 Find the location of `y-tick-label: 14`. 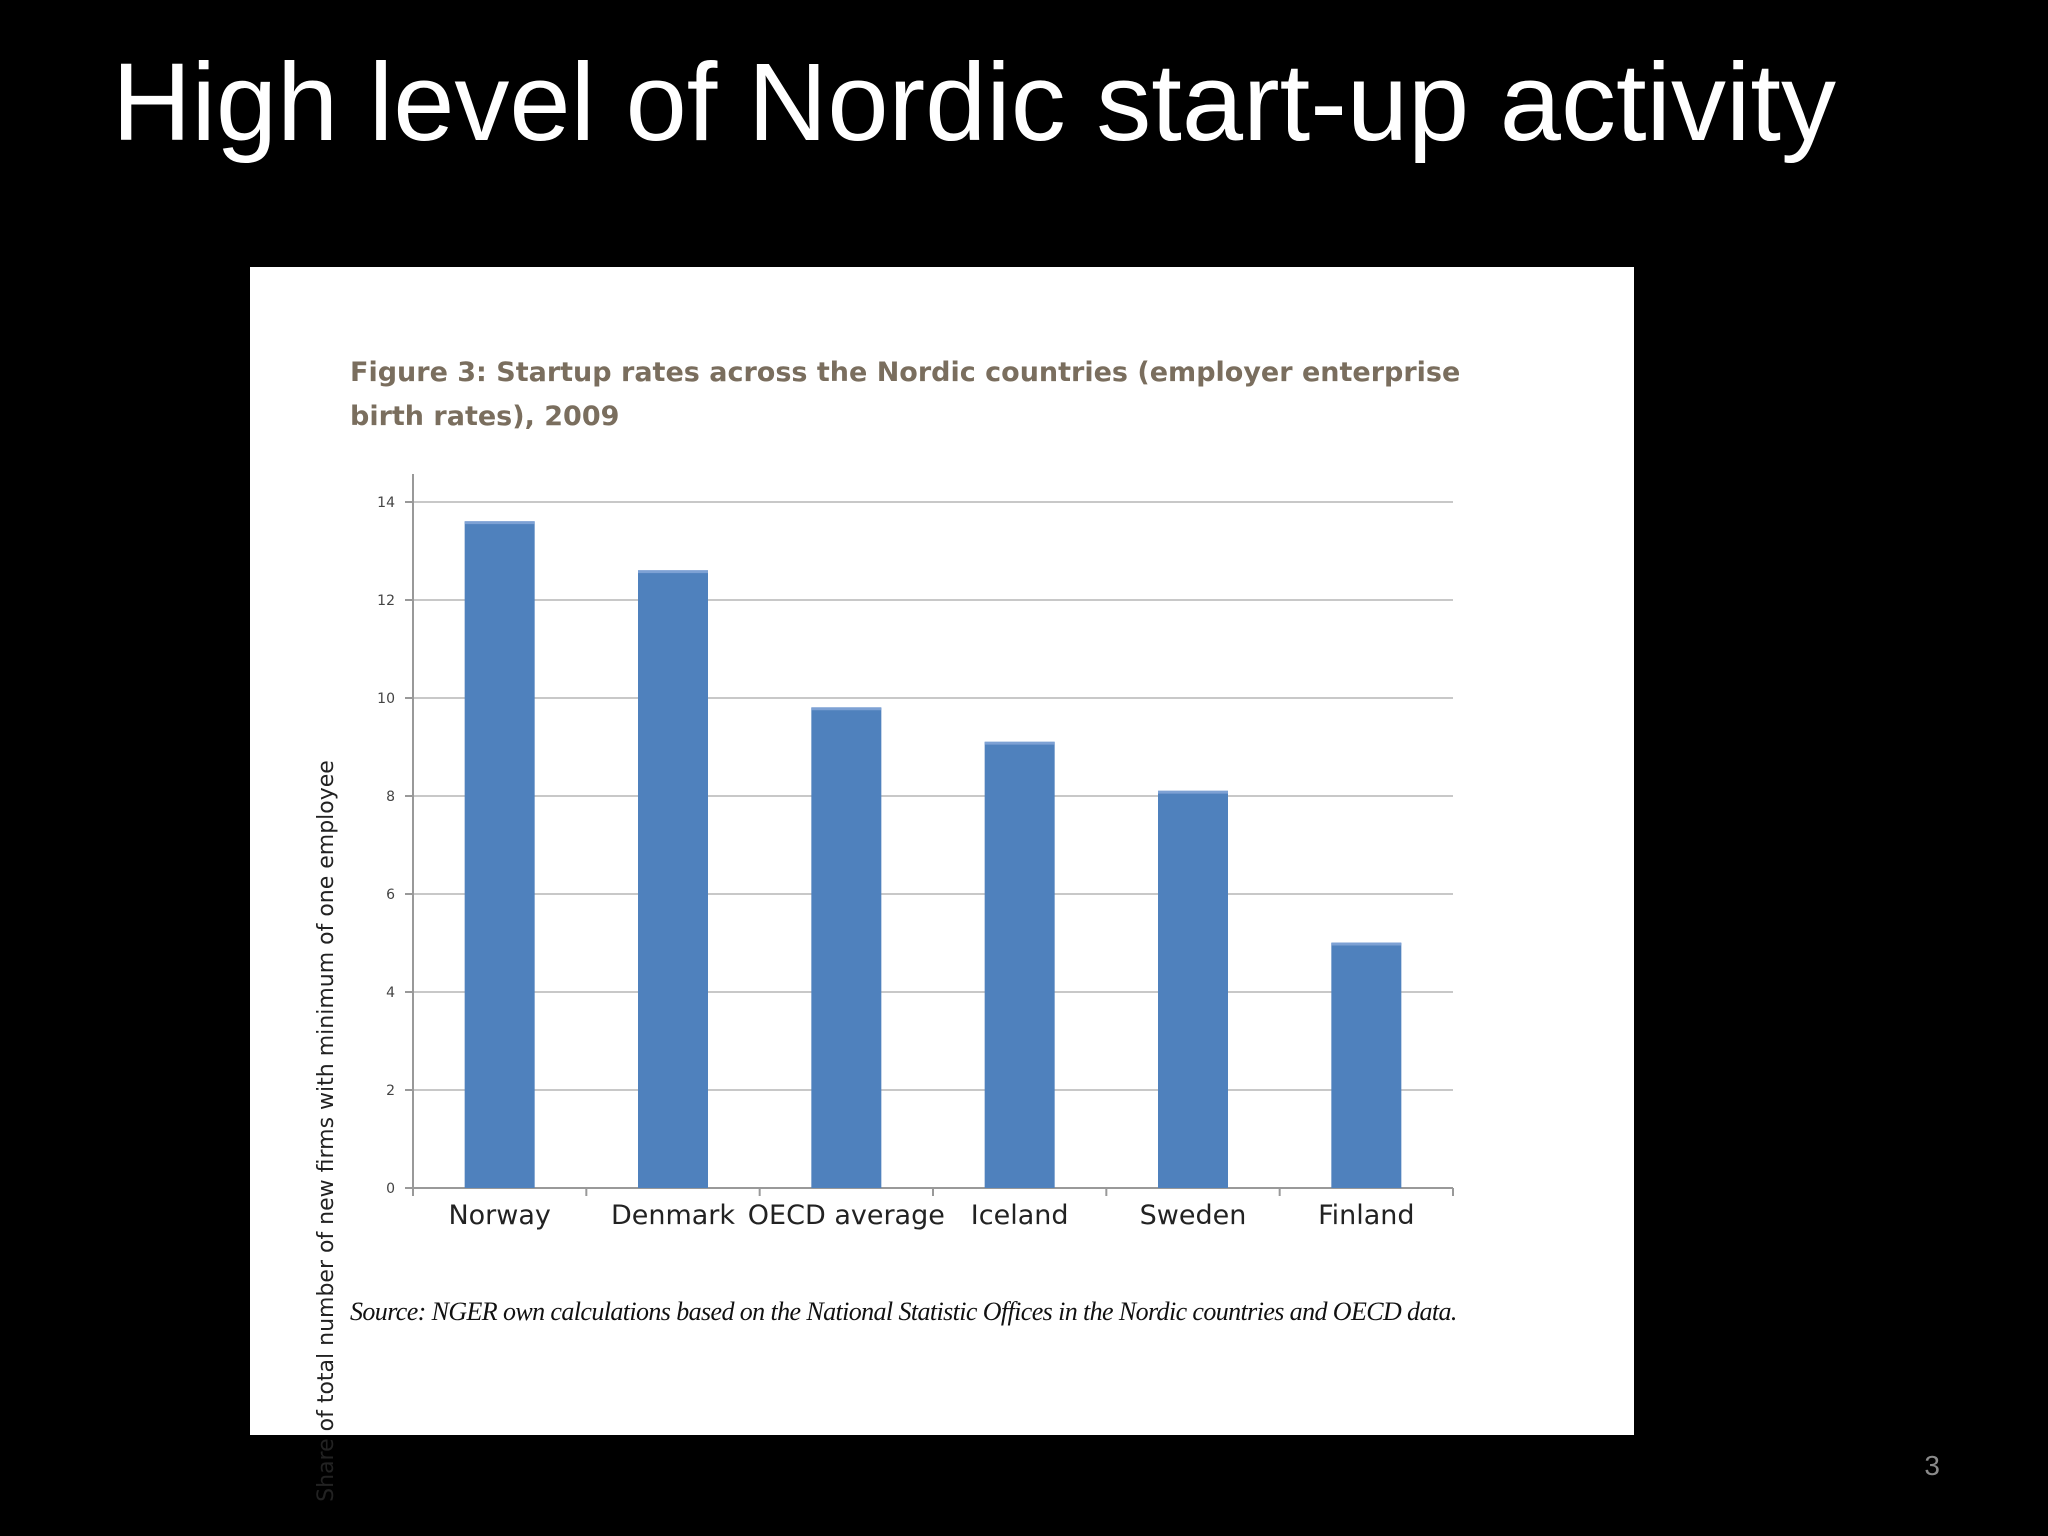

y-tick-label: 14 is located at coordinates (386, 503).